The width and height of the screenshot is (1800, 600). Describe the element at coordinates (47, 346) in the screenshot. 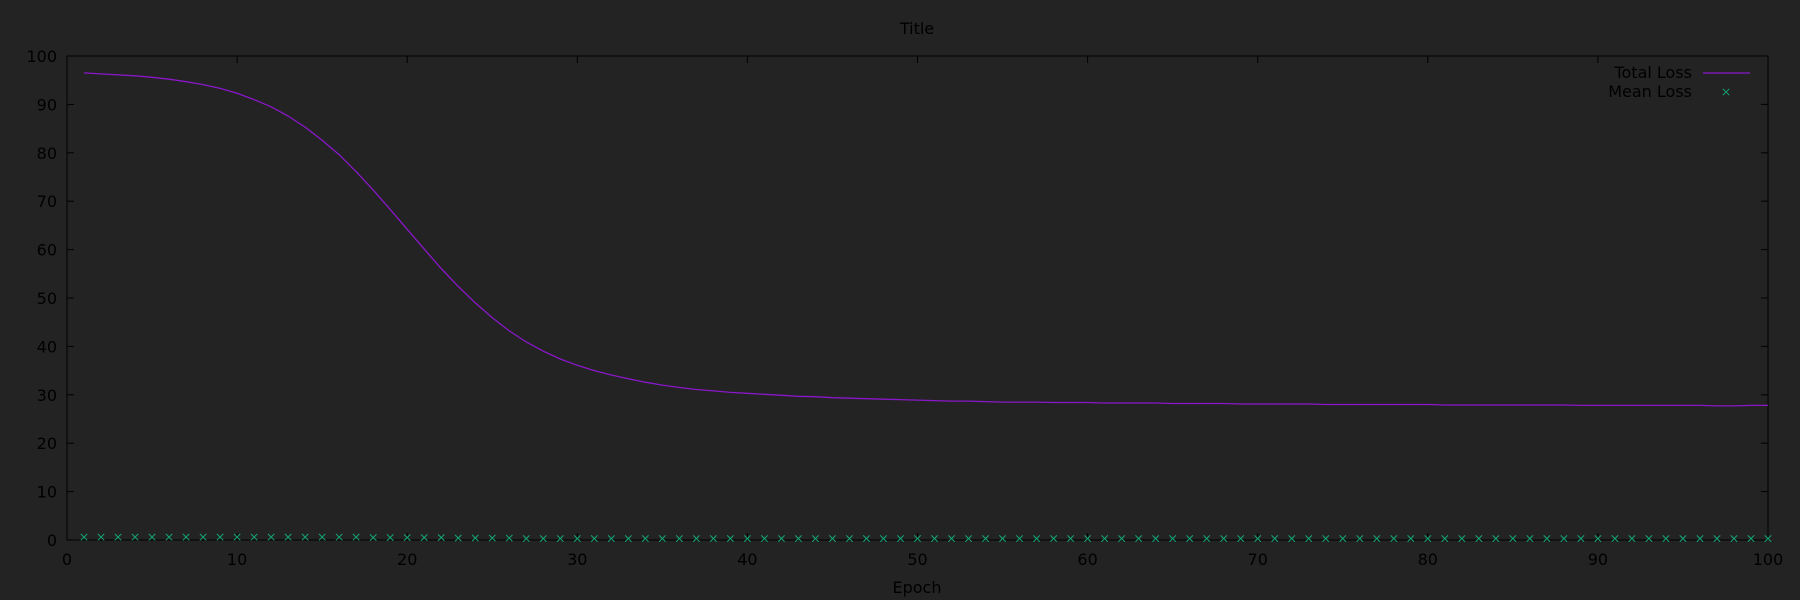

I see `y-tick-label: 40` at that location.